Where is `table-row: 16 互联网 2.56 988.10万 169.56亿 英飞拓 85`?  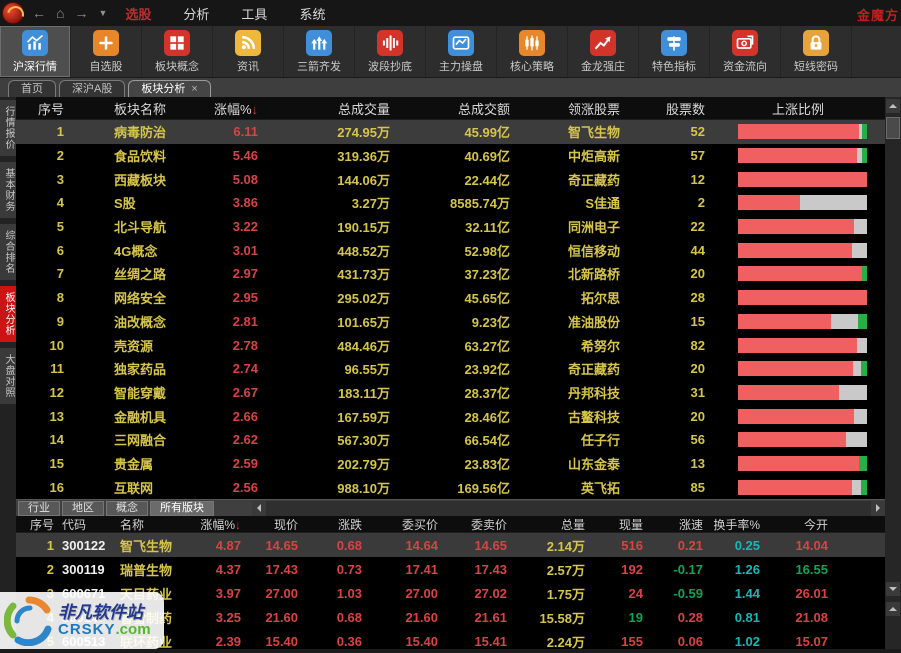 table-row: 16 互联网 2.56 988.10万 169.56亿 英飞拓 85 is located at coordinates (450, 487).